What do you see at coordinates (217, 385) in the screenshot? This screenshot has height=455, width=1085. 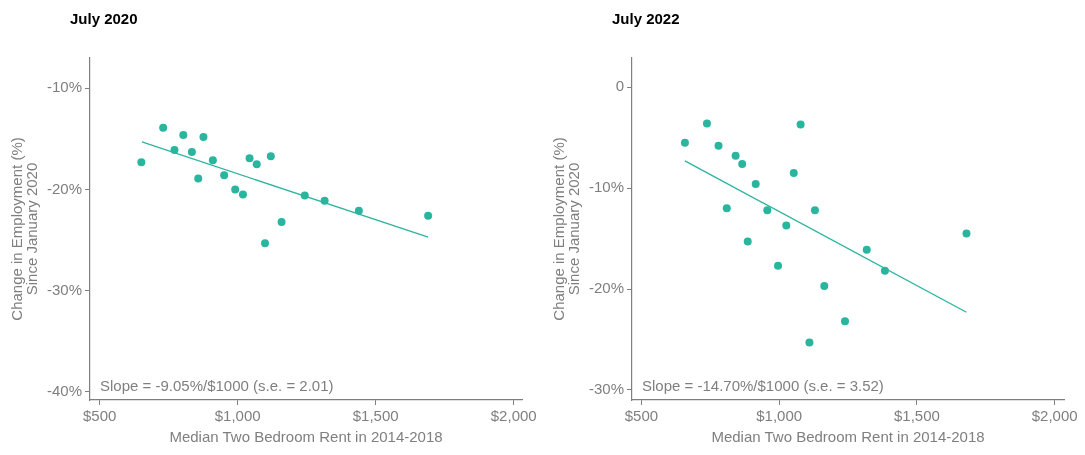 I see `annotation: Slope = -9.05%/$1000 (s.e. = 2.01)` at bounding box center [217, 385].